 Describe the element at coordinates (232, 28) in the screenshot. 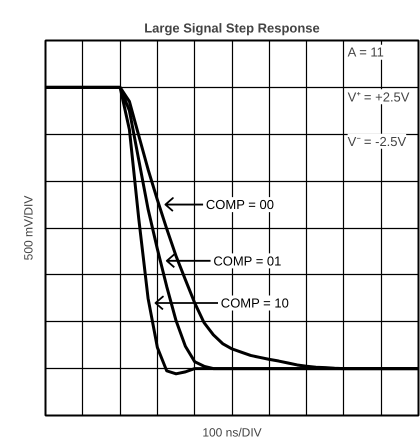

I see `chart-title: Large Signal Step Response` at that location.